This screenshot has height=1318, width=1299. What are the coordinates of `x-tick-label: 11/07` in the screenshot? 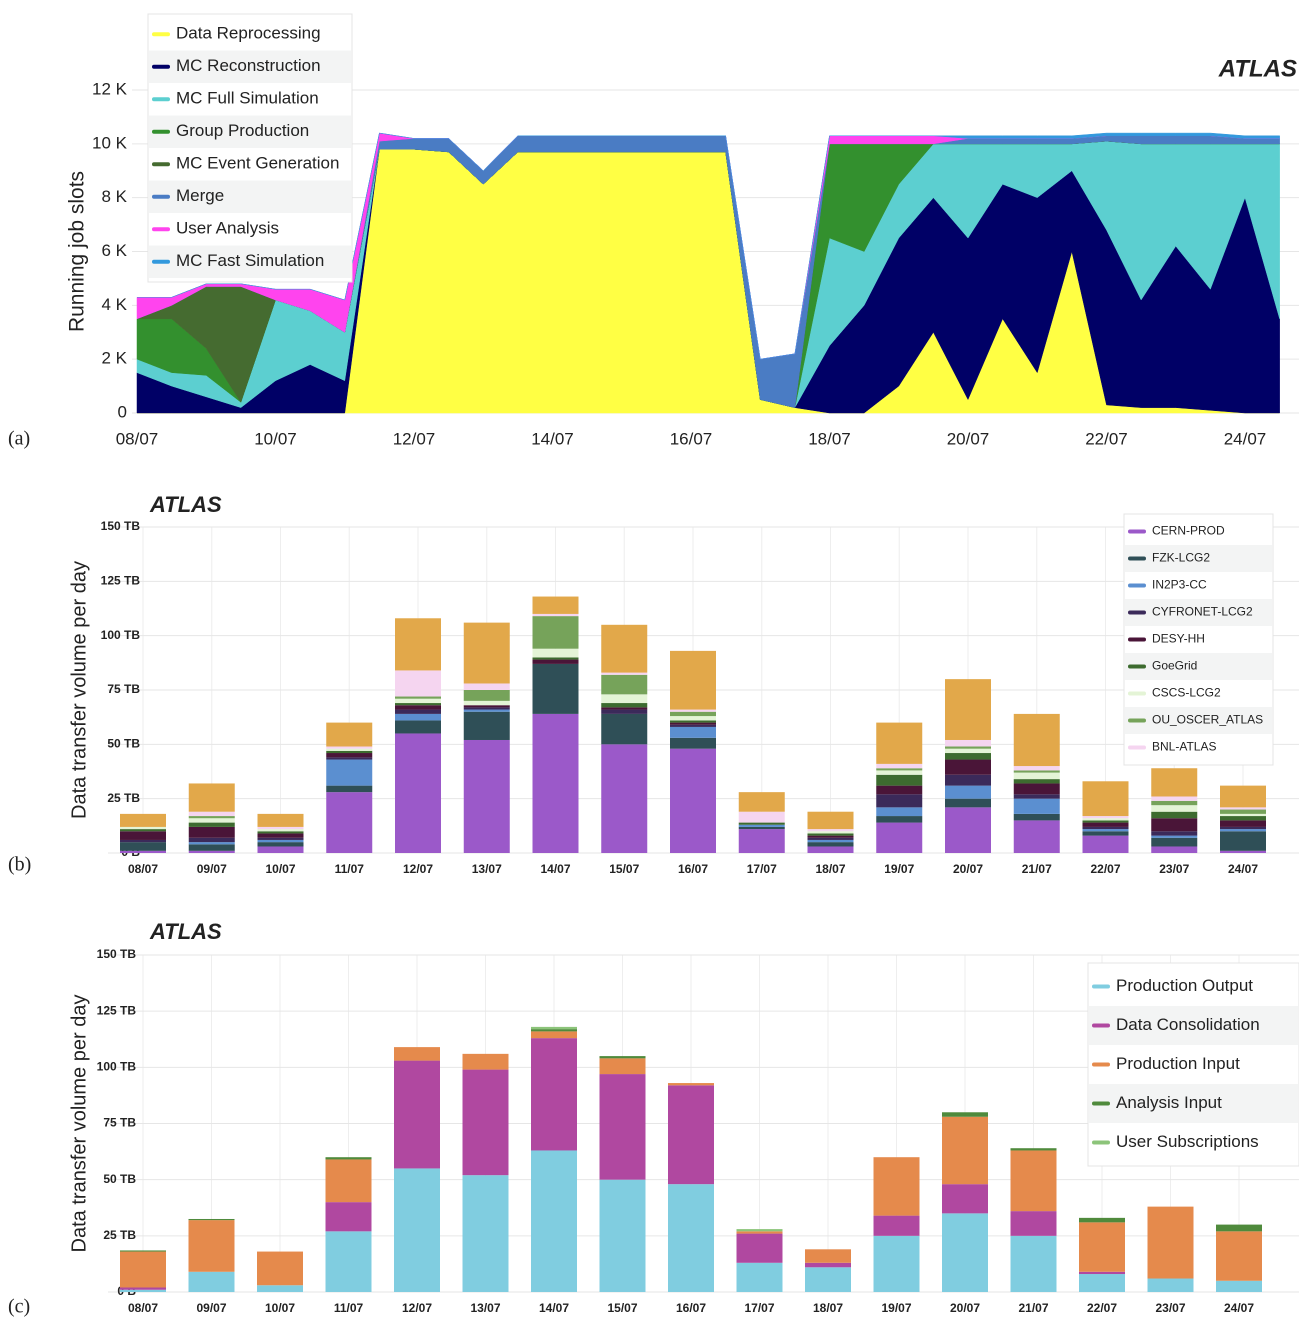 It's located at (349, 1308).